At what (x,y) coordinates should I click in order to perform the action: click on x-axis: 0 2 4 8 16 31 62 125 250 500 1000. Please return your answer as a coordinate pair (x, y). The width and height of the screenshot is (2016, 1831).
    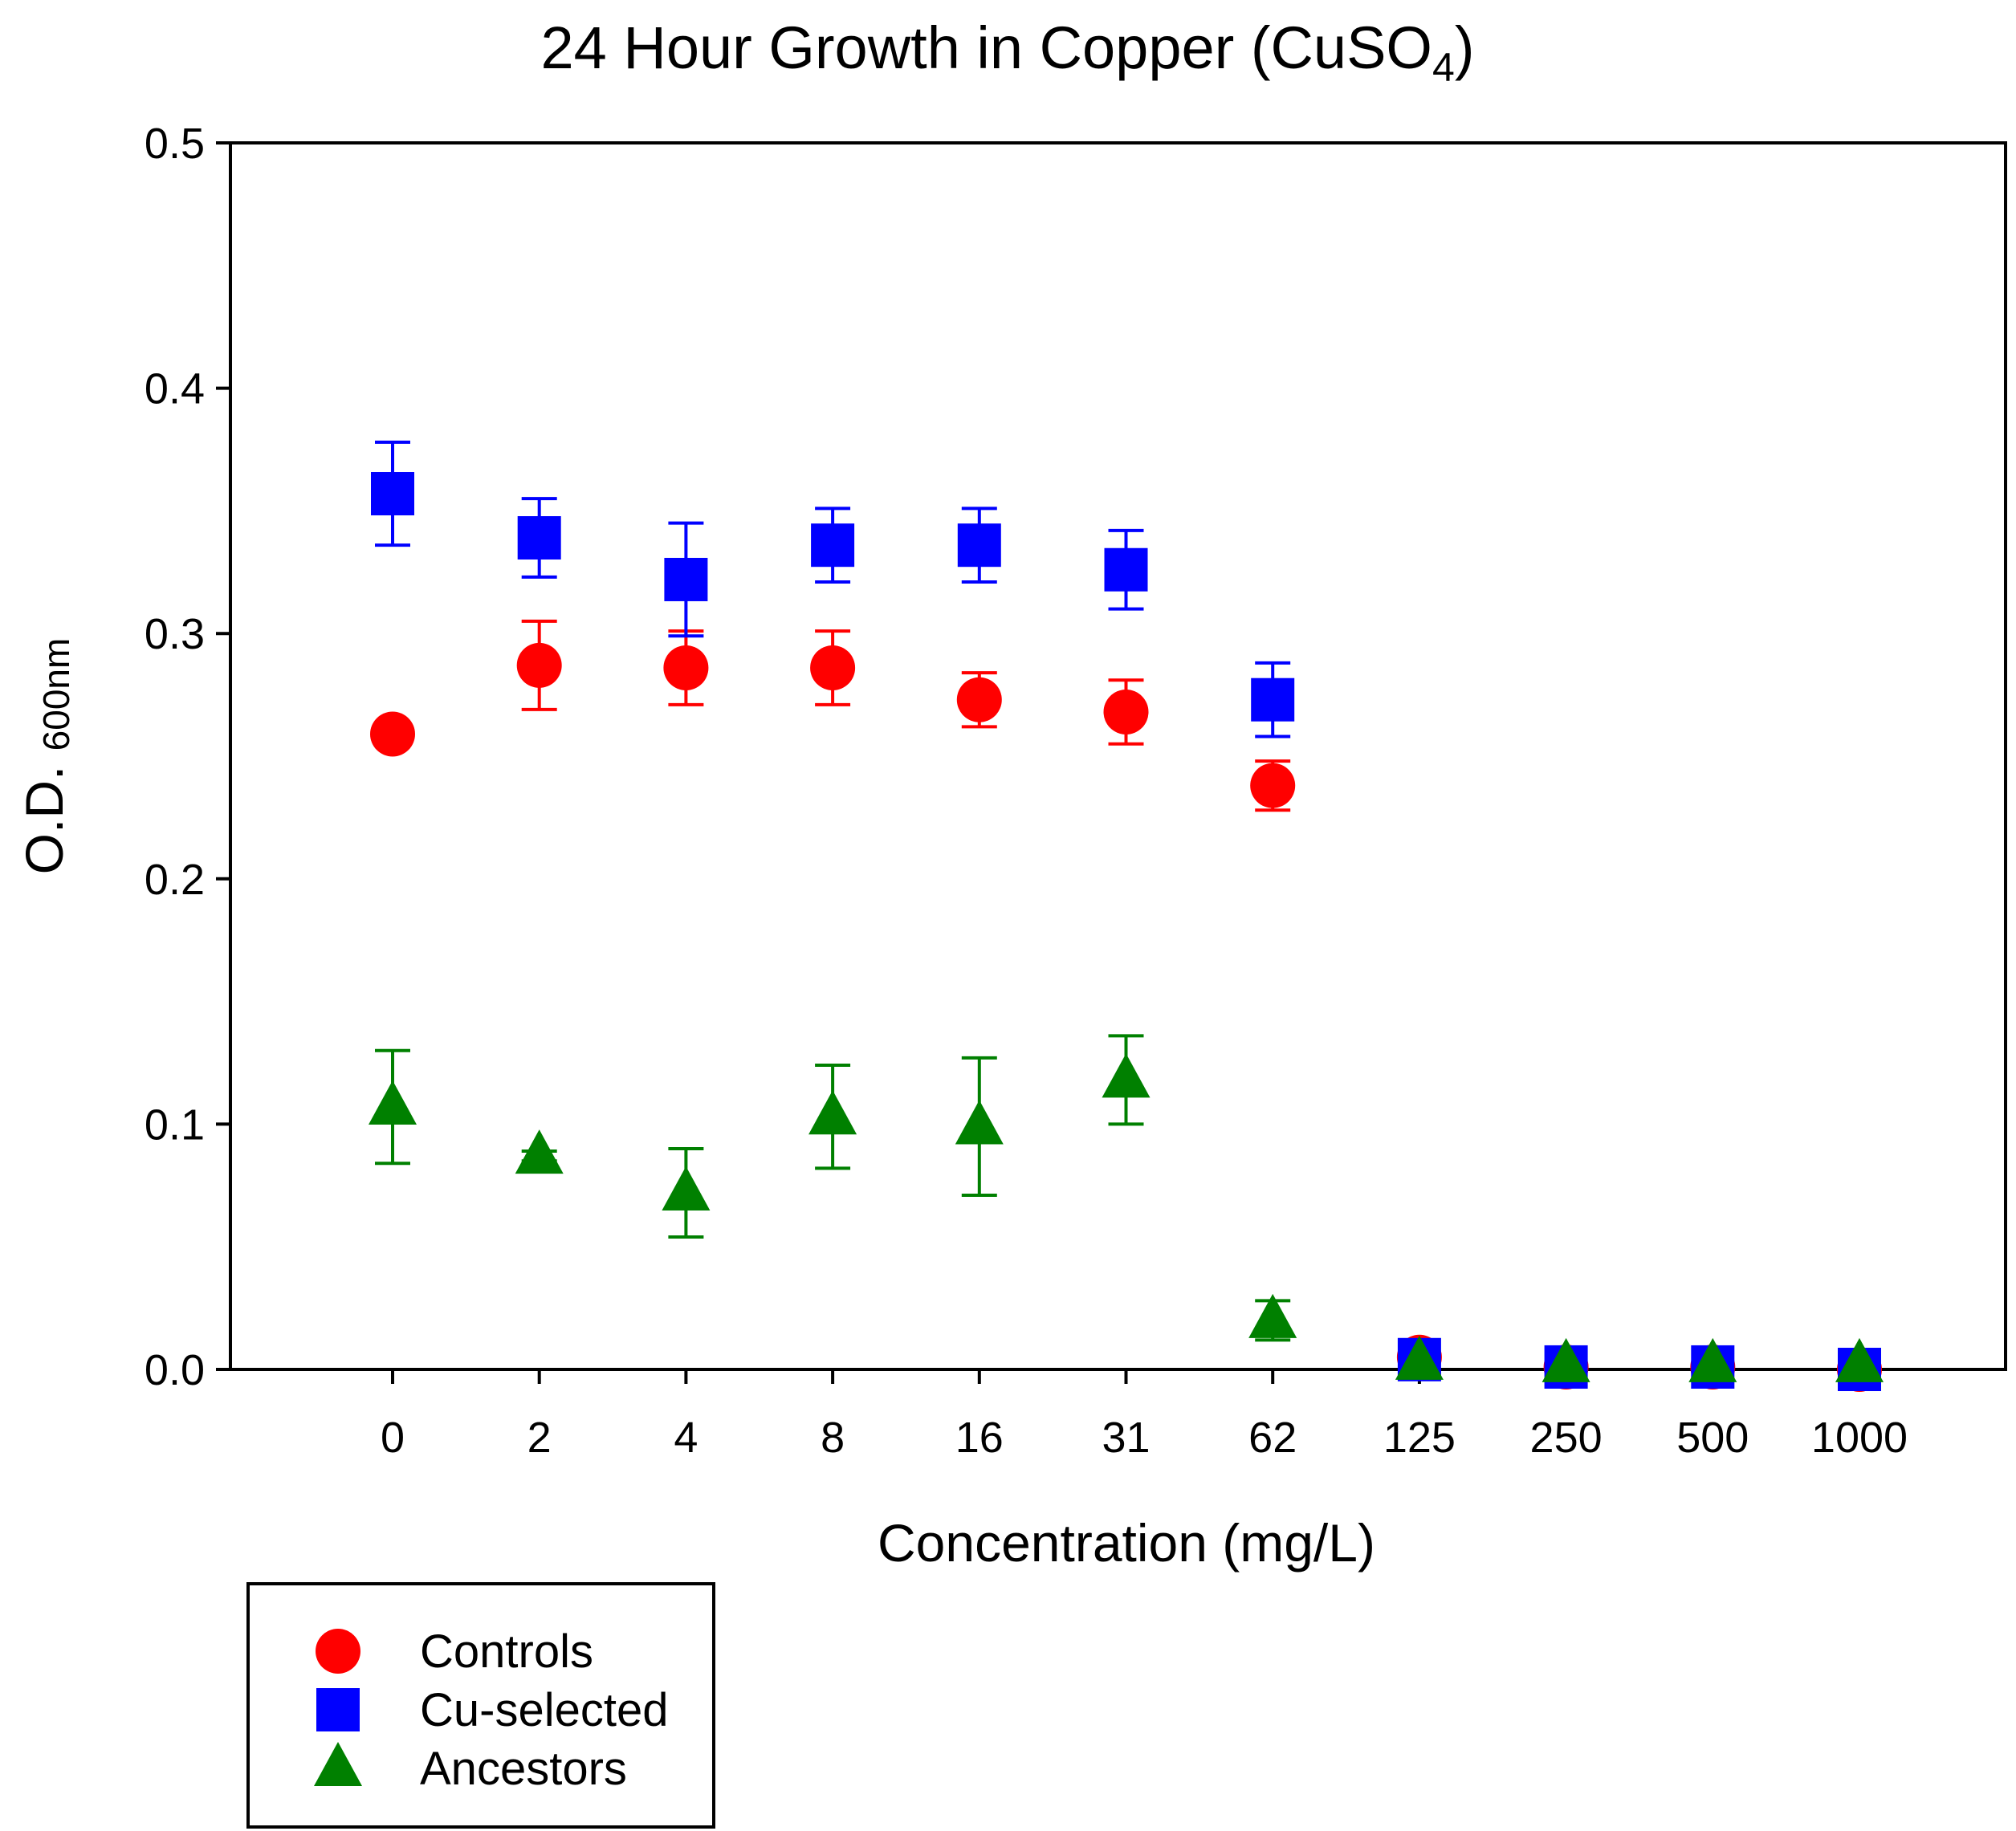
    Looking at the image, I should click on (1144, 1415).